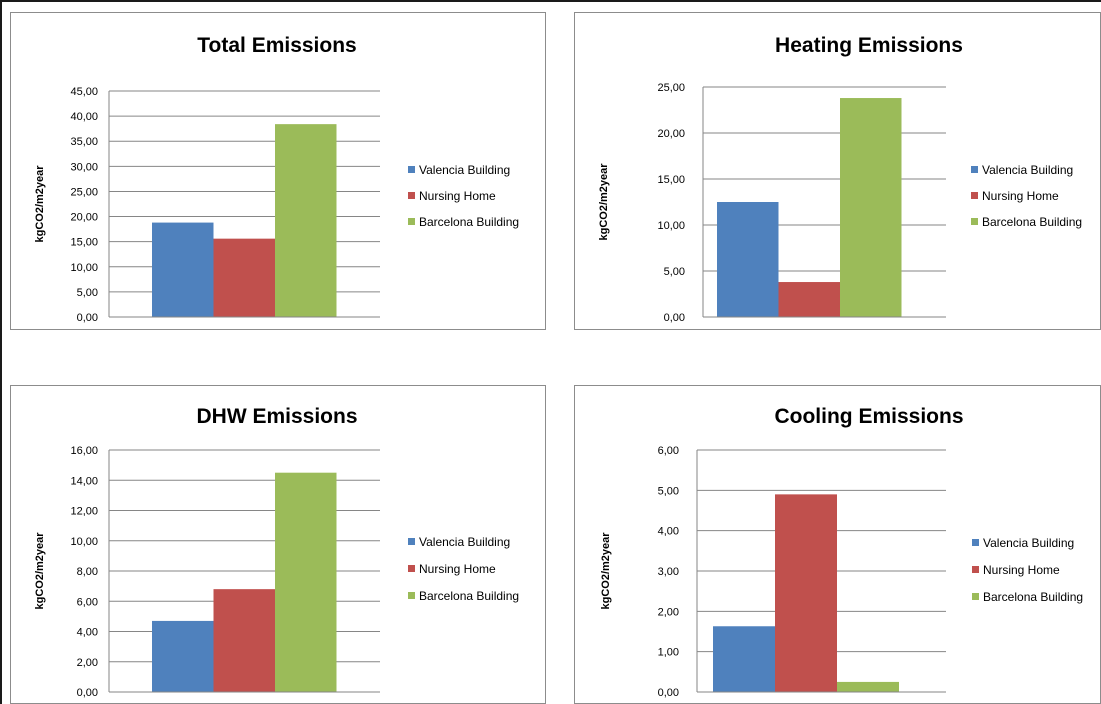 The width and height of the screenshot is (1101, 704). I want to click on y-tick-label: 12,00, so click(84, 512).